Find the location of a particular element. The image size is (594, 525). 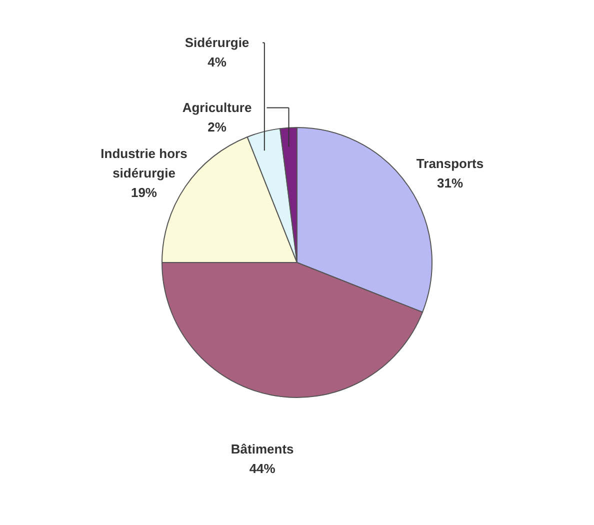

data-label: 19% is located at coordinates (144, 192).